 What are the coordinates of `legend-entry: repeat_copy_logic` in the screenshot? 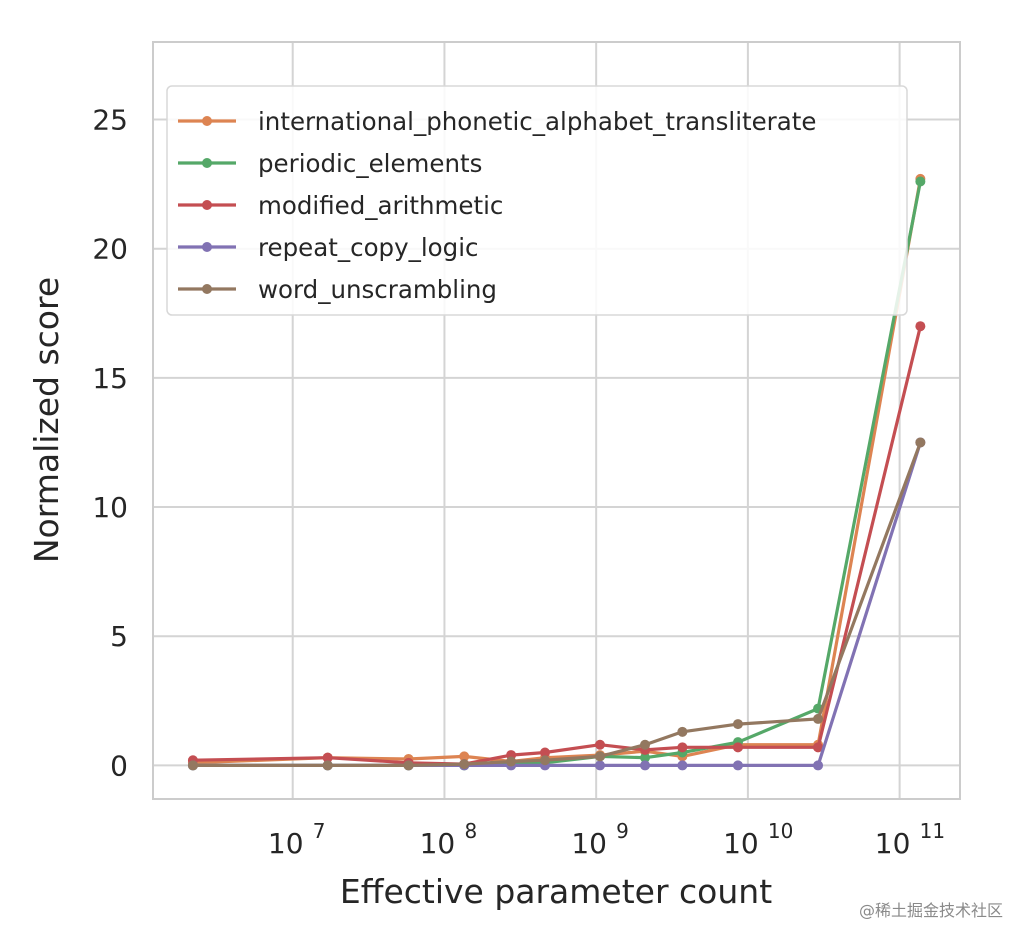 It's located at (328, 247).